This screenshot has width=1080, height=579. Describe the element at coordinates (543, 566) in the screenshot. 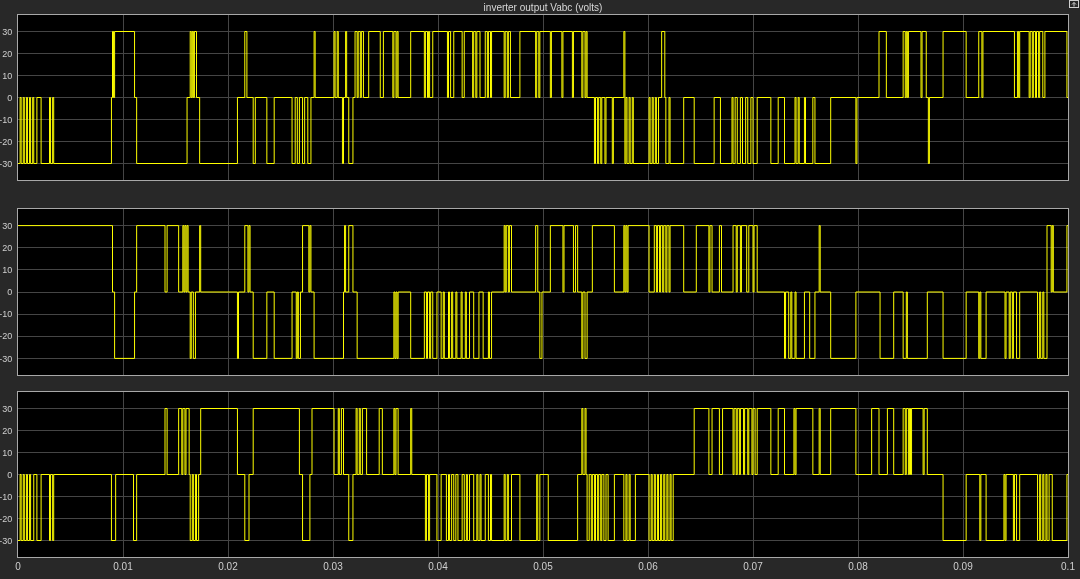

I see `x-tick-label: 0.05` at that location.